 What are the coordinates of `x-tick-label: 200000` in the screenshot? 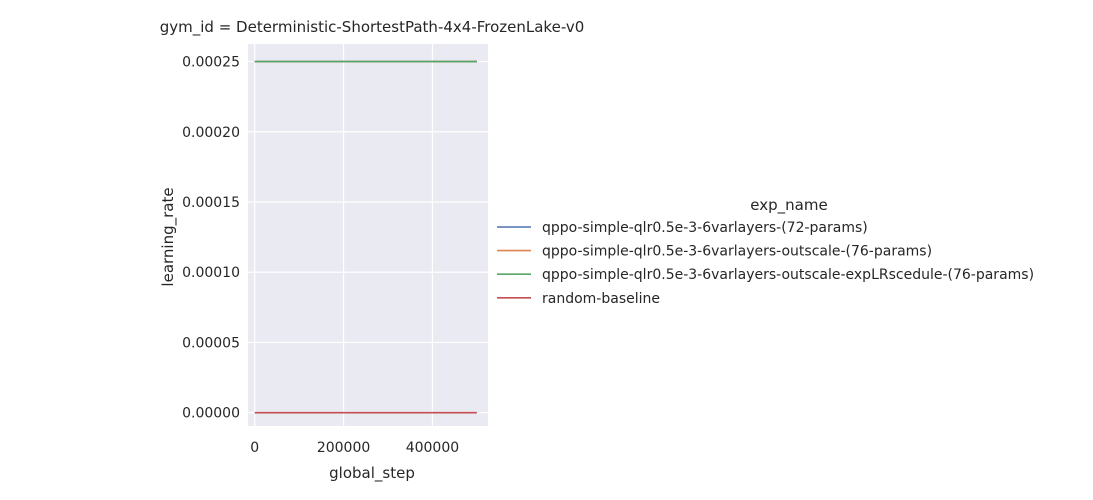 It's located at (343, 448).